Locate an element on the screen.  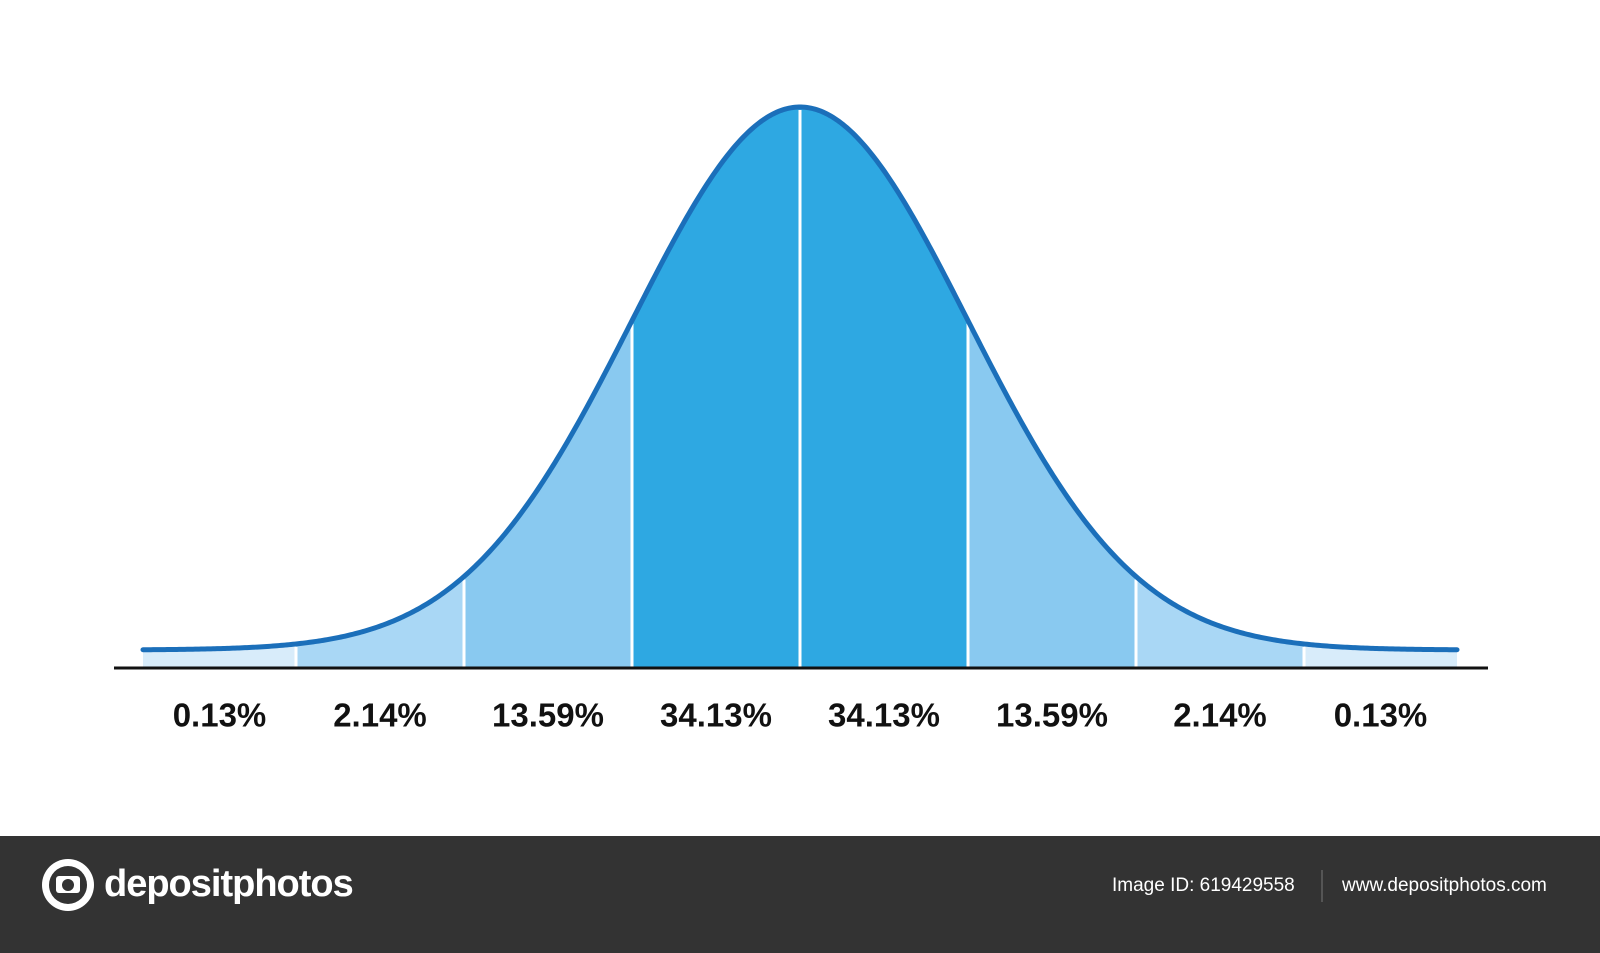
site-url: www.depositphotos.com is located at coordinates (1444, 885).